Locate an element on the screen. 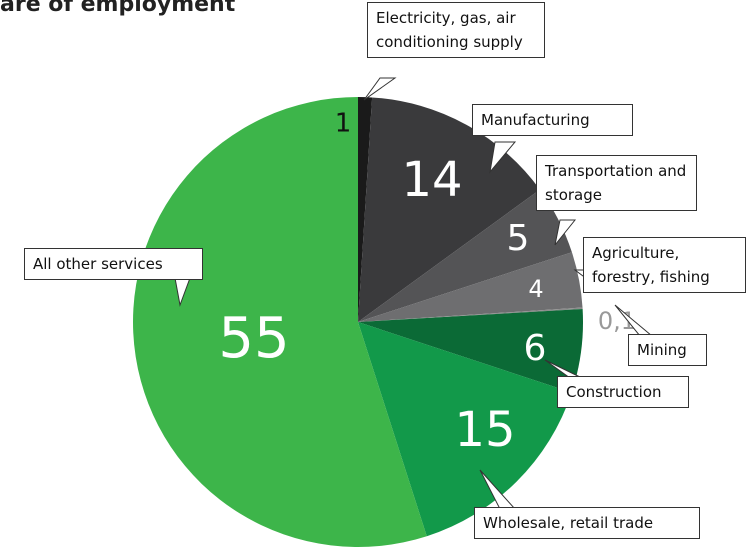 The height and width of the screenshot is (551, 756). category-label: Agriculture, forestry, fishing is located at coordinates (664, 265).